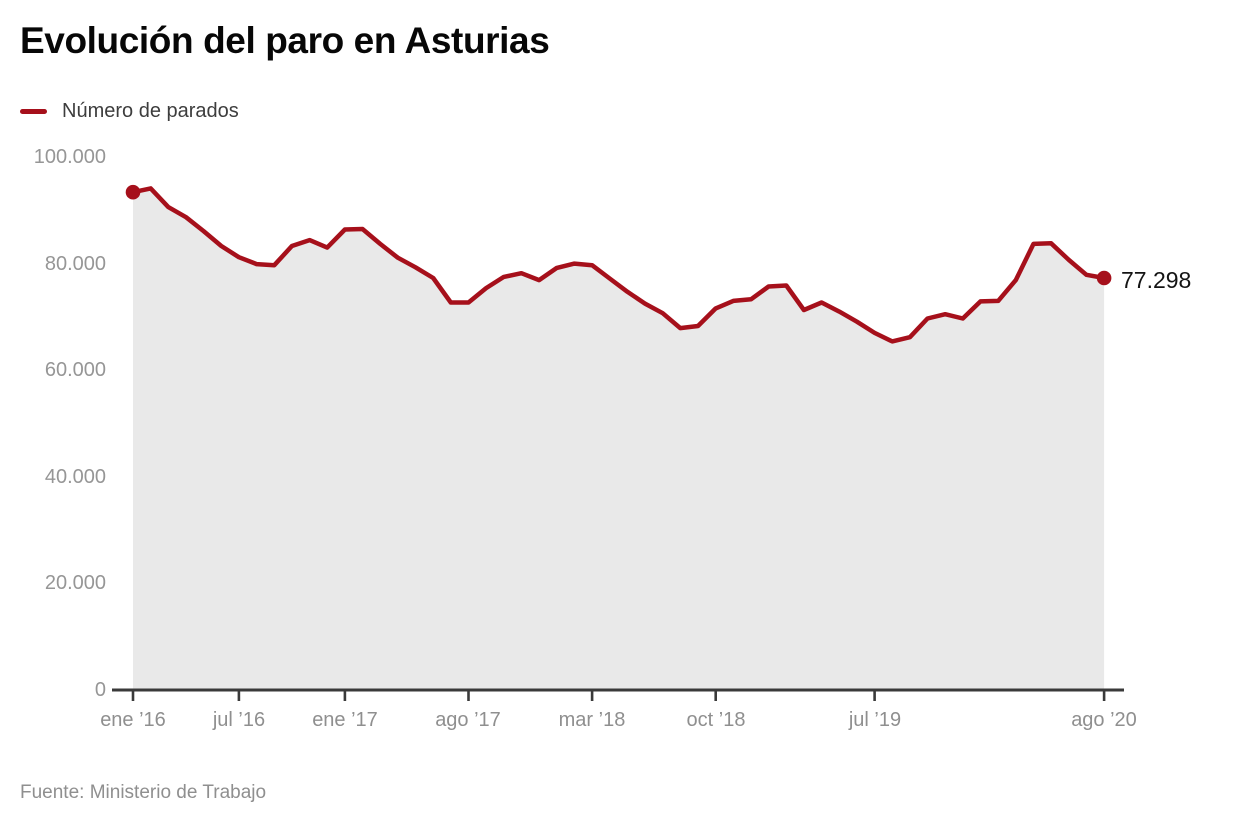  I want to click on end-point-marker, so click(1104, 278).